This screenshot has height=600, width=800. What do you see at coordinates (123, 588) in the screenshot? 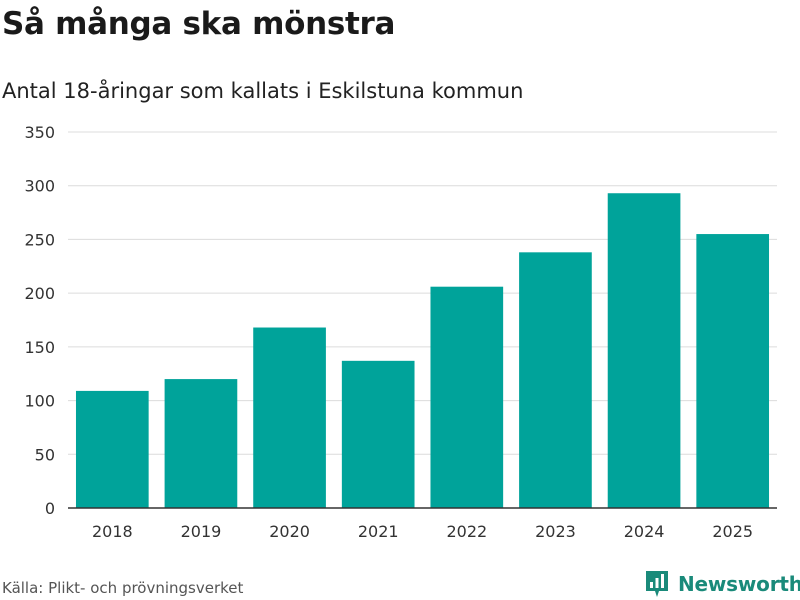
I see `source-note: Källa: Plikt- och prövningsverket` at bounding box center [123, 588].